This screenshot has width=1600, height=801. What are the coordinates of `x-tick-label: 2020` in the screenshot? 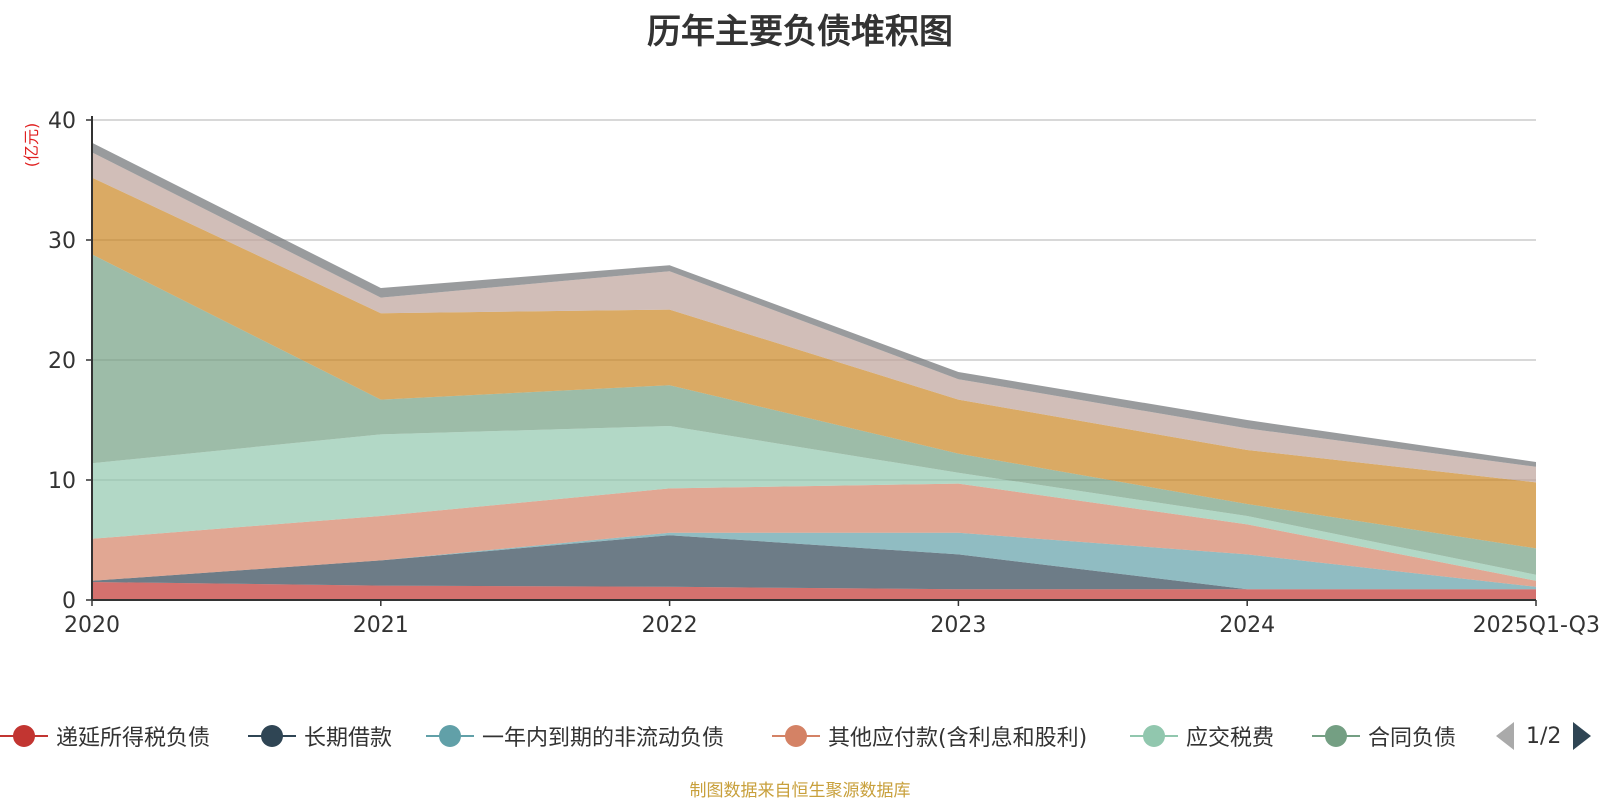 It's located at (92, 625).